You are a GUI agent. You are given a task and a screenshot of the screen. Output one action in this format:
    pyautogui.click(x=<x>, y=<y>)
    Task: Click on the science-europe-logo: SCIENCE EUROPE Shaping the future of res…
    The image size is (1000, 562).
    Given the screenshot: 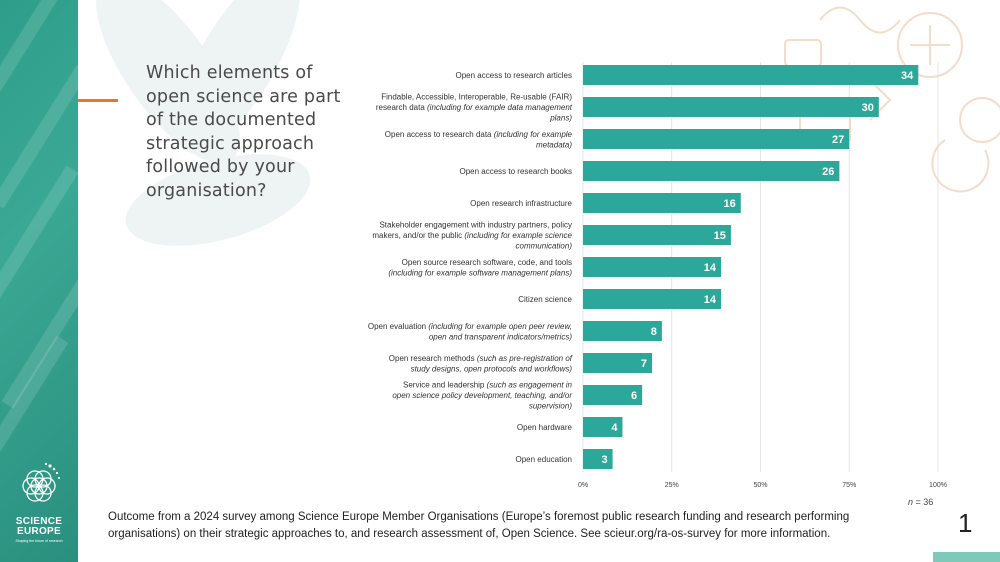 What is the action you would take?
    pyautogui.click(x=39, y=501)
    